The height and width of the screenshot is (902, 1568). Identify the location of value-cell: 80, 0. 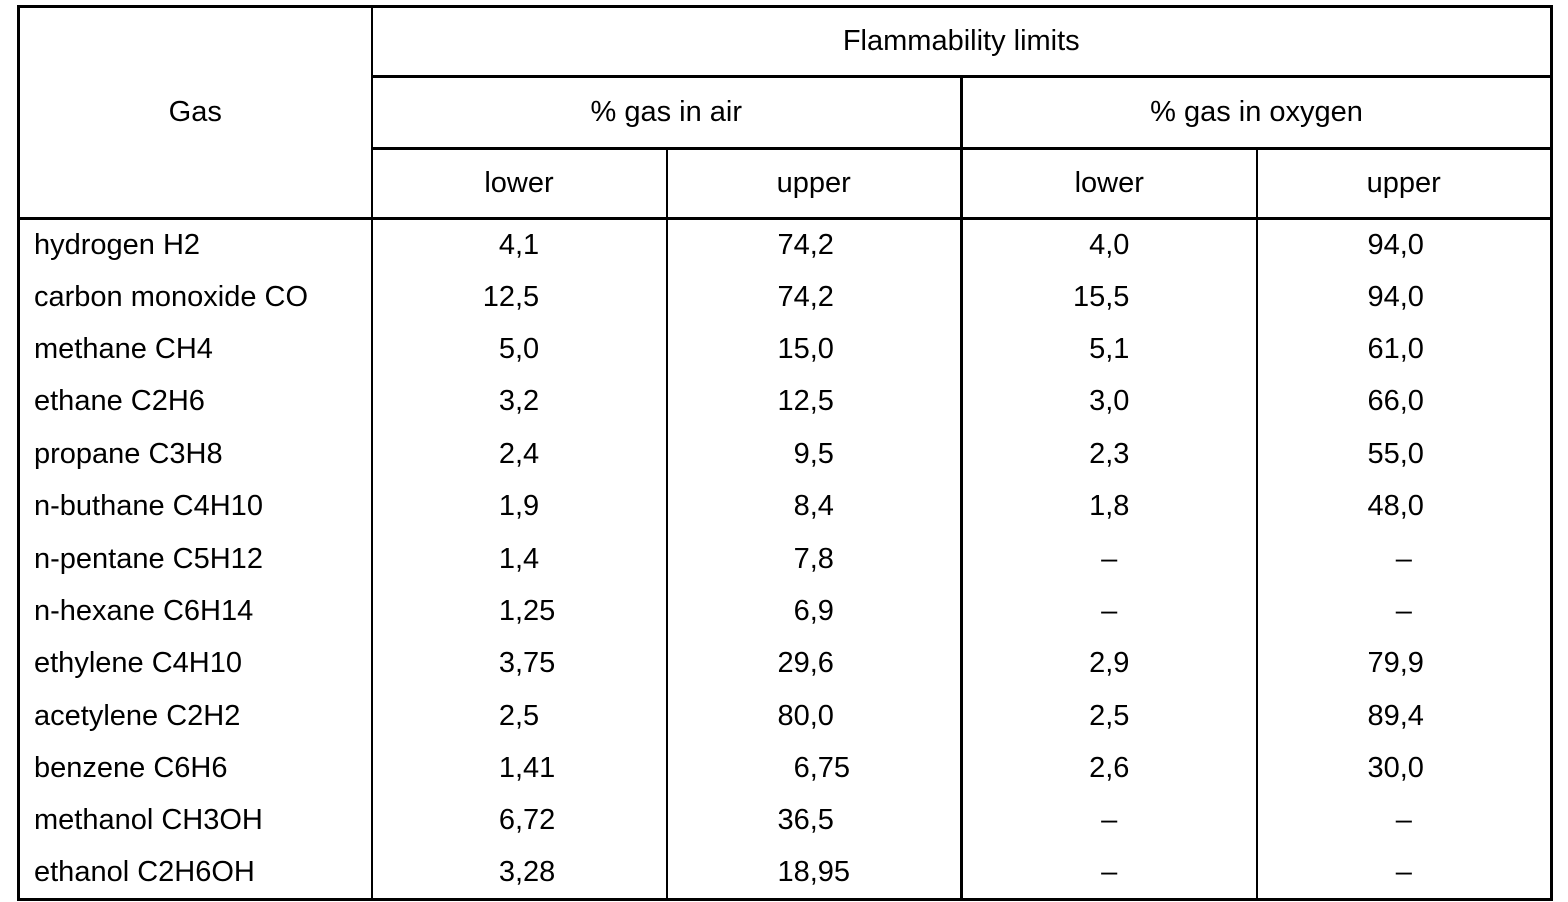
(814, 716).